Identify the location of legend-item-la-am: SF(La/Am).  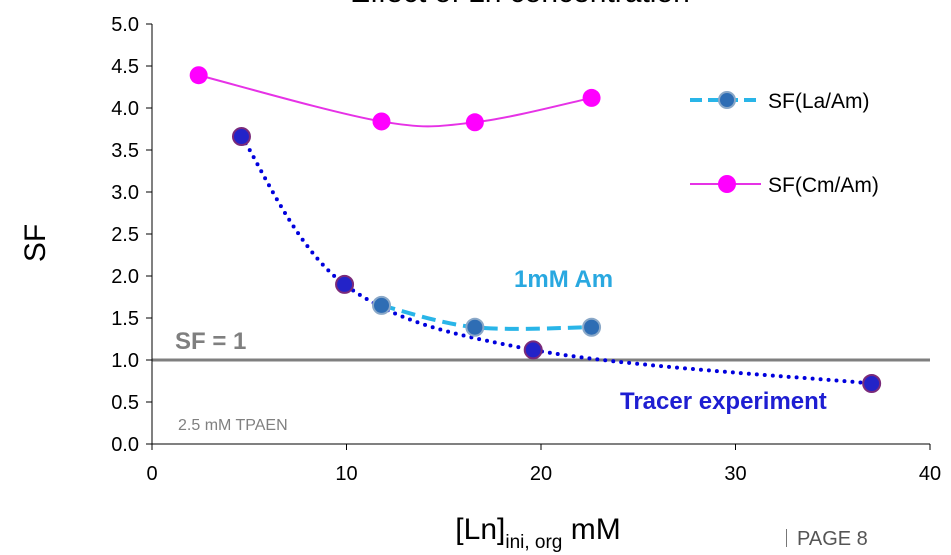
(780, 101).